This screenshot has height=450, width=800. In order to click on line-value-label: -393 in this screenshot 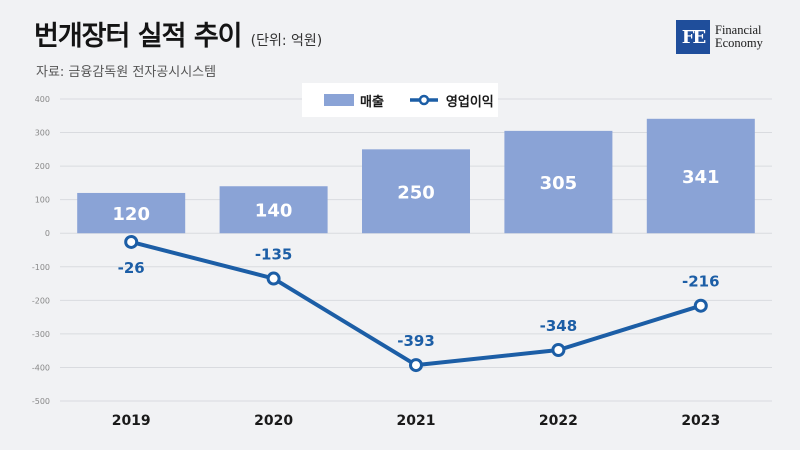, I will do `click(416, 341)`.